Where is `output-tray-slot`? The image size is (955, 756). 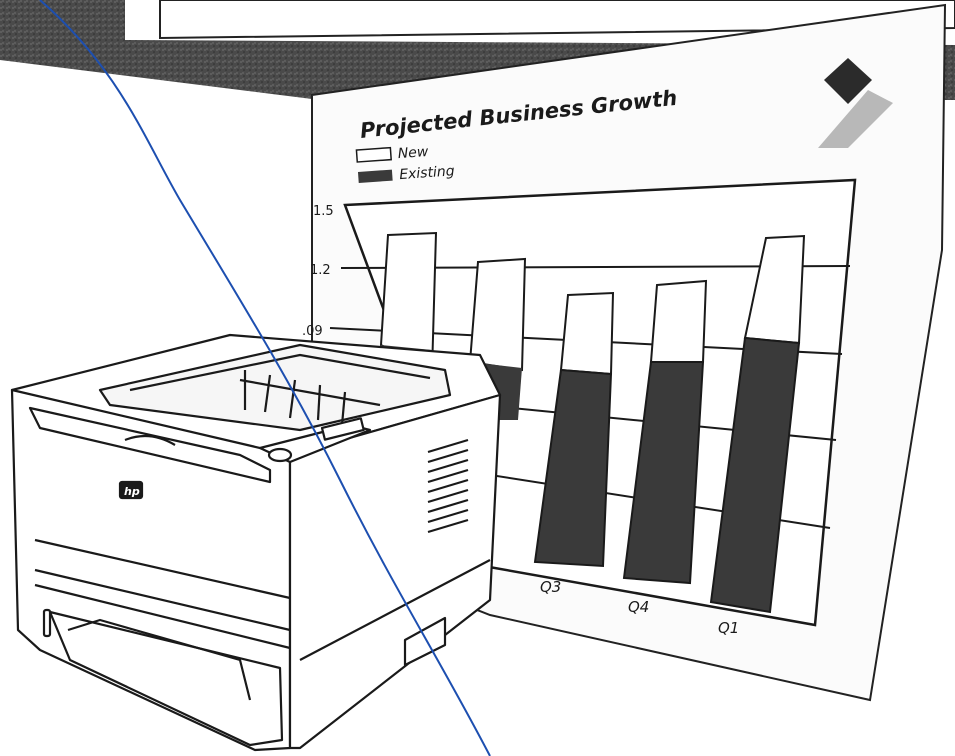
output-tray-slot is located at coordinates (280, 372).